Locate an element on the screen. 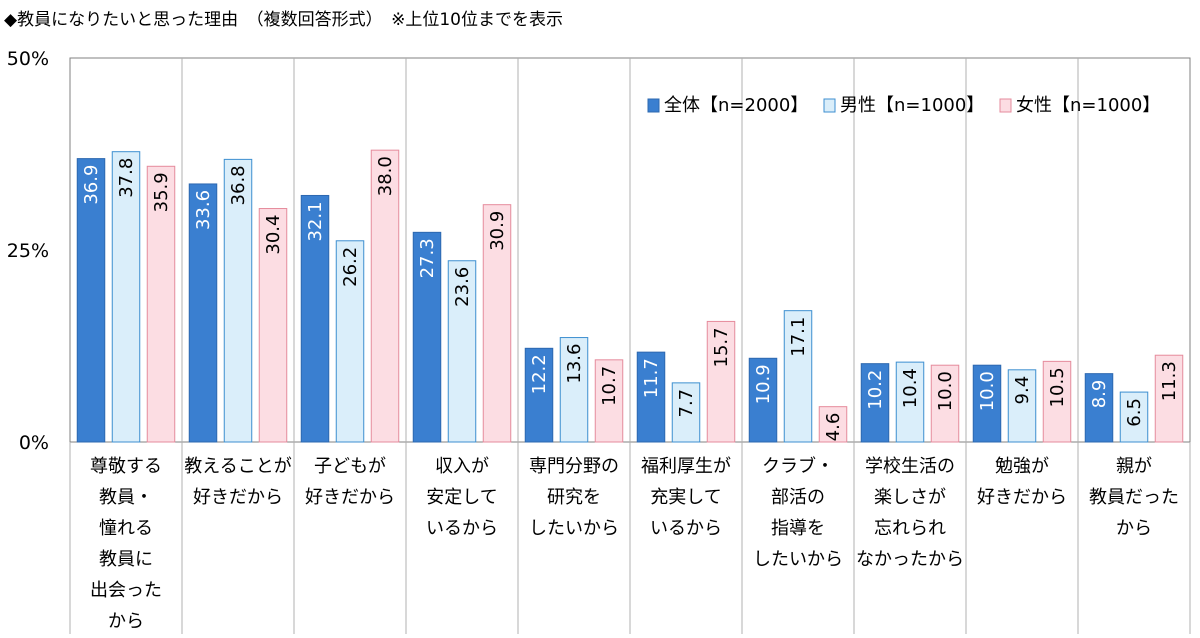 The height and width of the screenshot is (638, 1200). data-label: 11.3 is located at coordinates (1169, 381).